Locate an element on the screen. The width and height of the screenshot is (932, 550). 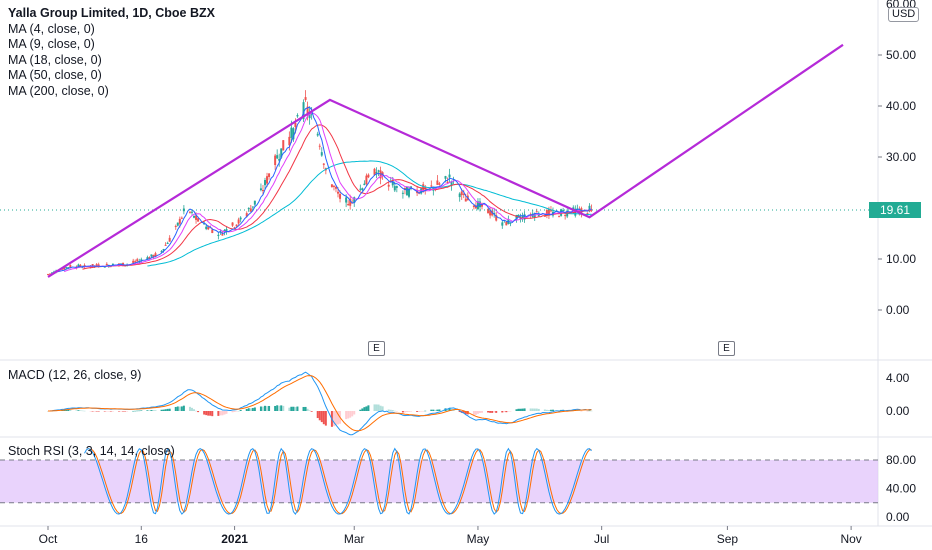
ma-200-label: MA (200, close, 0) is located at coordinates (58, 90).